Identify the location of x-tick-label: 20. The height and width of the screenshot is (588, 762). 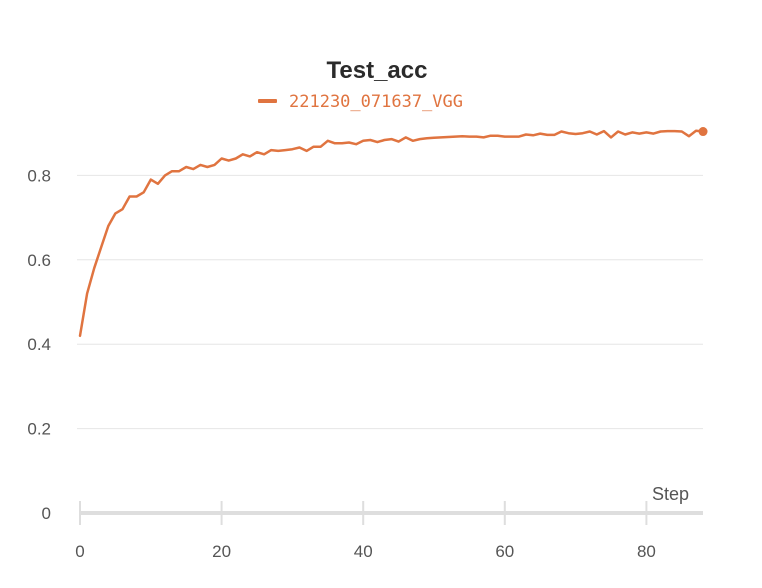
(221, 551).